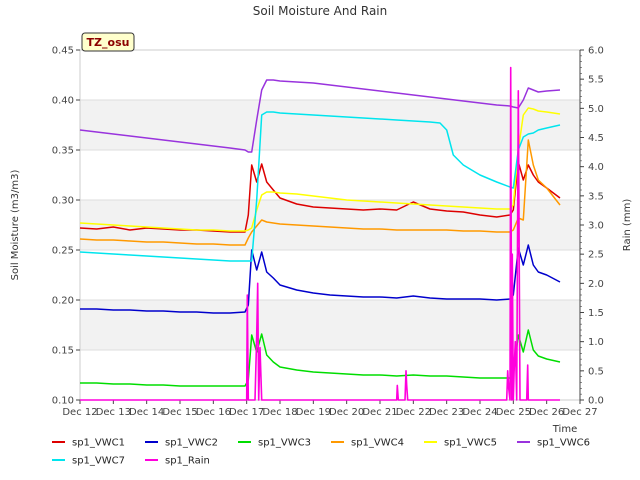  Describe the element at coordinates (596, 196) in the screenshot. I see `y2-tick-label: 3.5` at that location.